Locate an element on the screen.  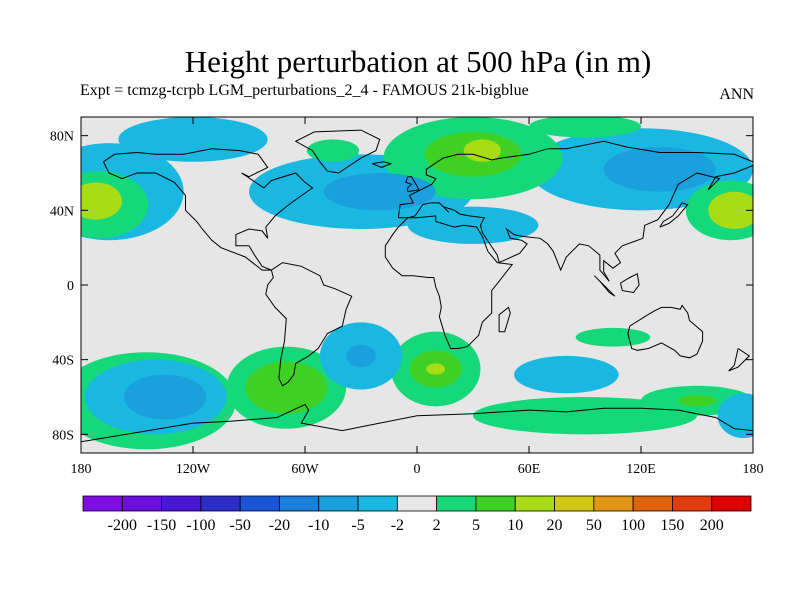
colorbar-label: -50 is located at coordinates (240, 525).